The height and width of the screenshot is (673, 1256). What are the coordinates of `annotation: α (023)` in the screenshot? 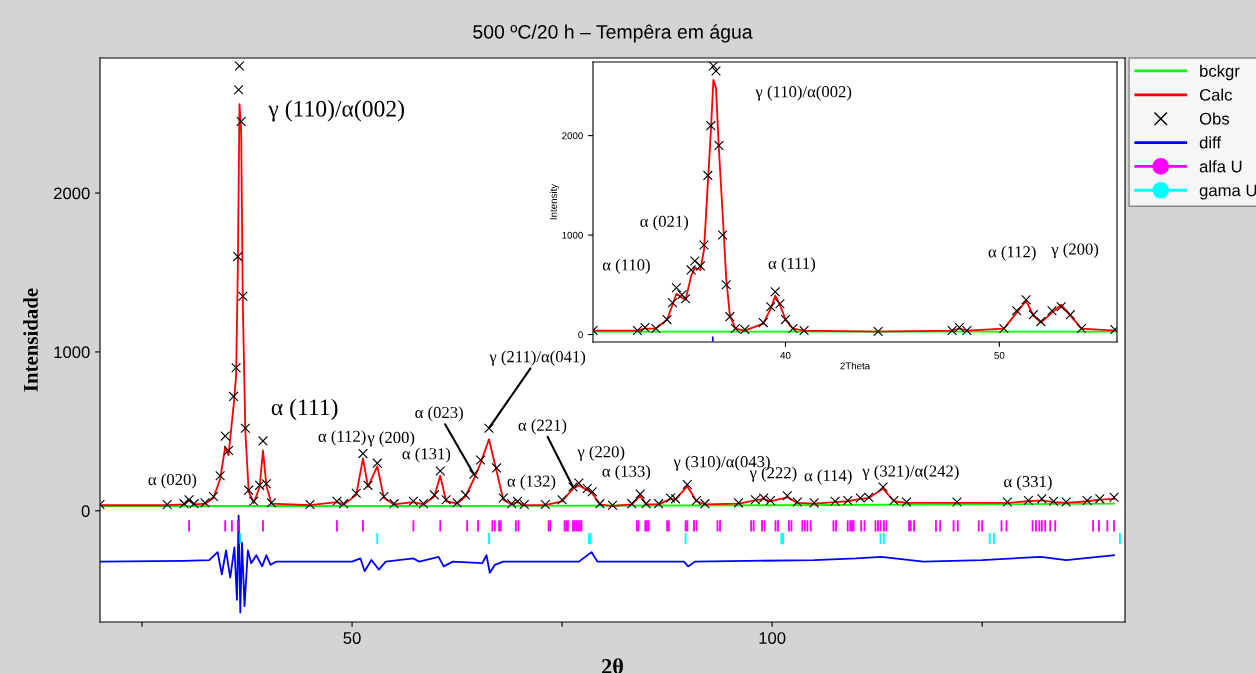 It's located at (439, 414).